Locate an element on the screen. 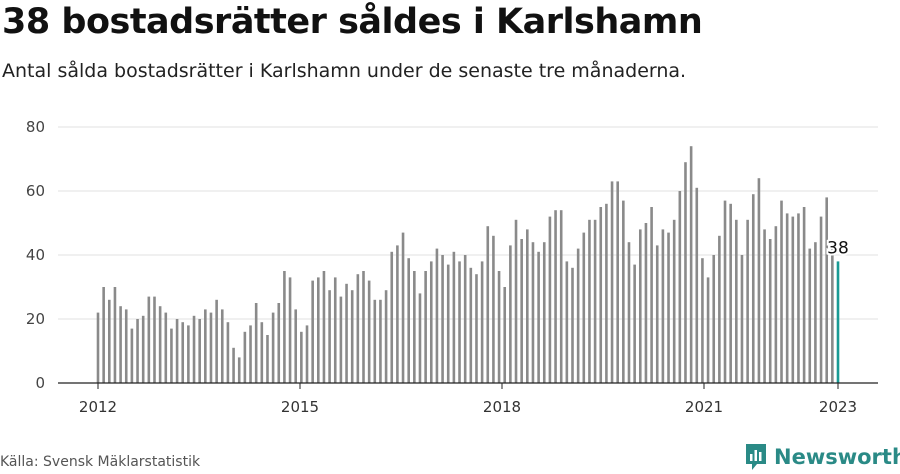 Image resolution: width=900 pixels, height=474 pixels. chart-title: 38 bostadsrätter såldes i Karlshamn is located at coordinates (352, 22).